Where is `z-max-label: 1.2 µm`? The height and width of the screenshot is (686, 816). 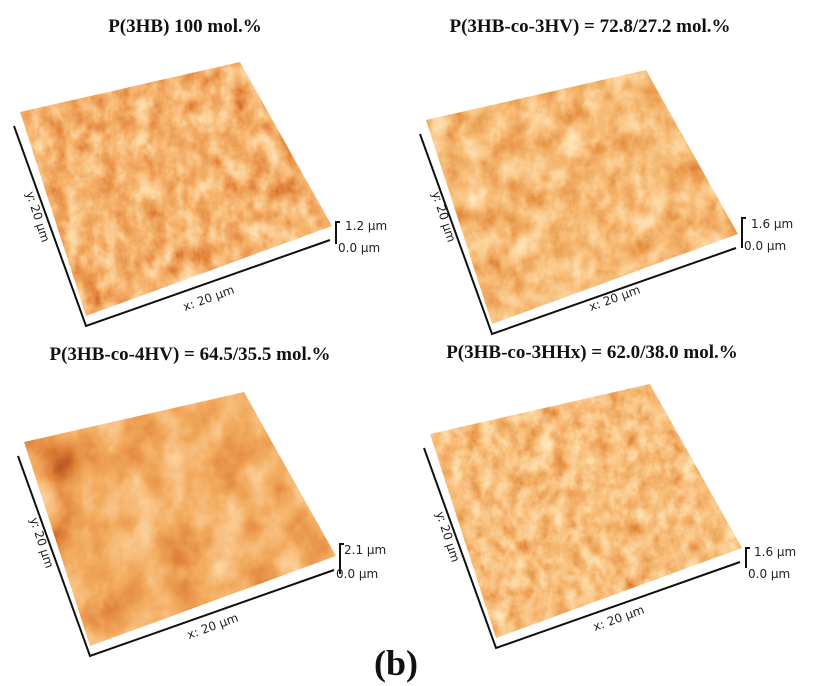
z-max-label: 1.2 µm is located at coordinates (366, 226).